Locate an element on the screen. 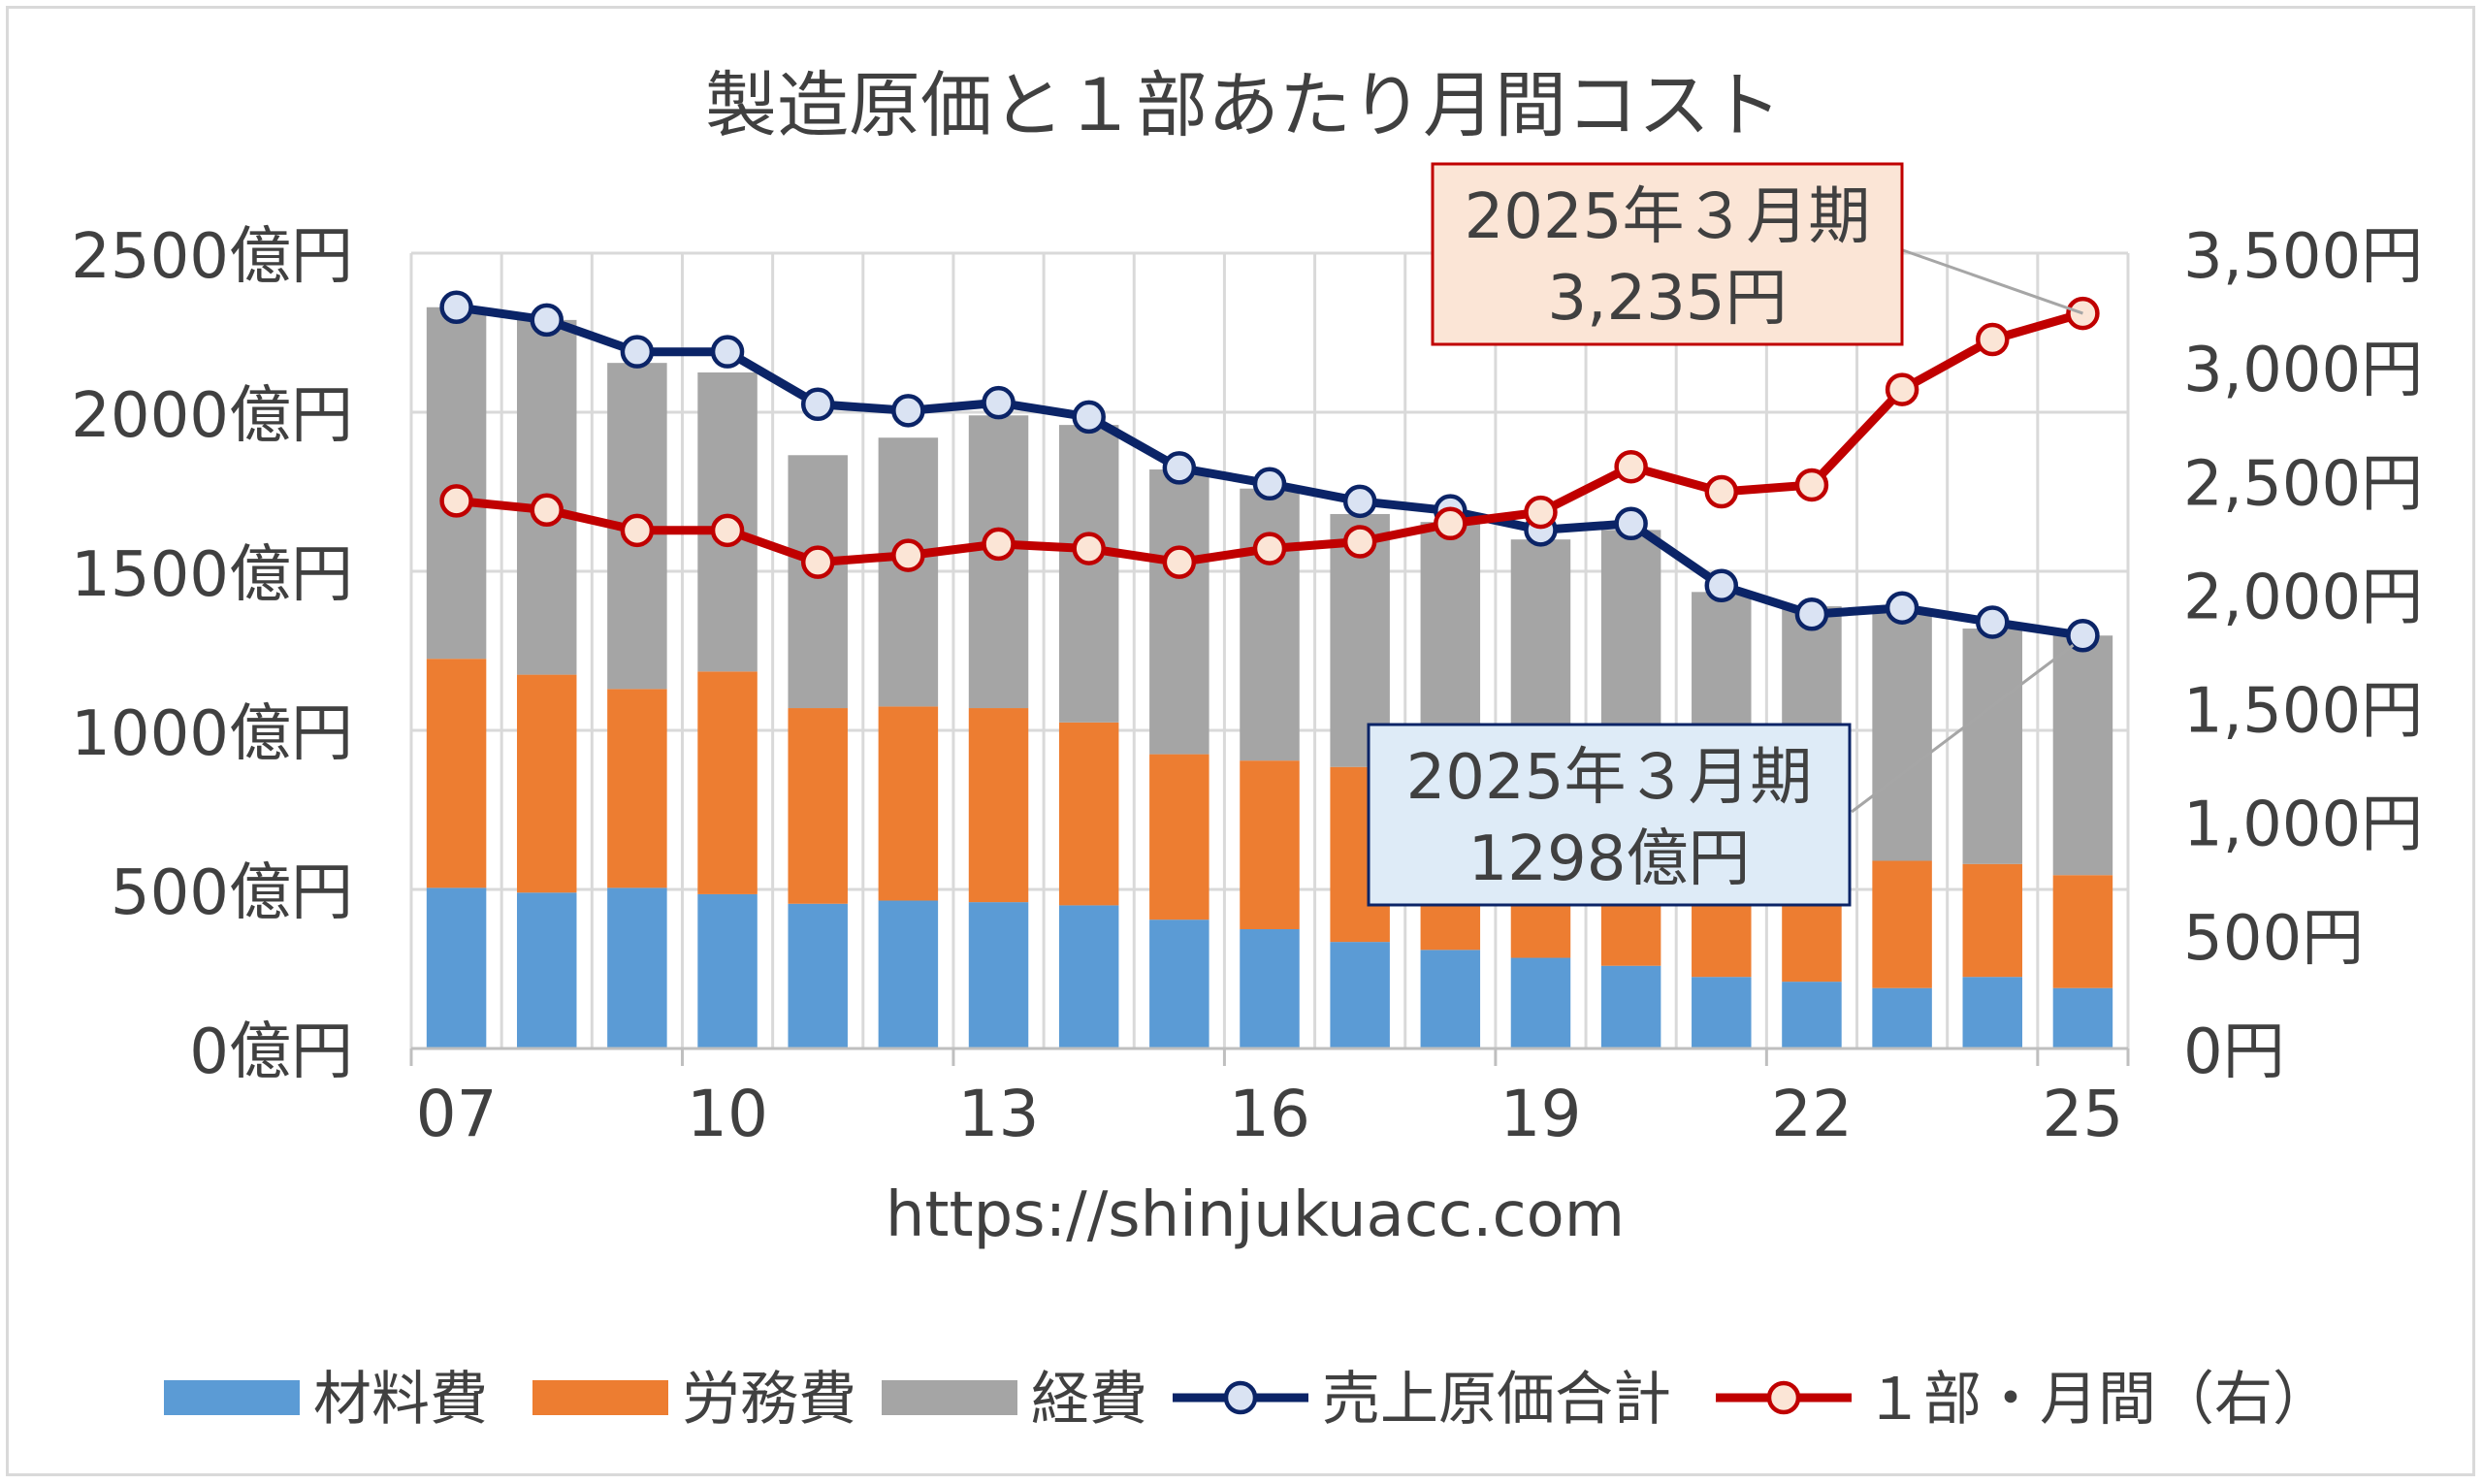  source-url: https://shinjukuacc.com is located at coordinates (1256, 1215).